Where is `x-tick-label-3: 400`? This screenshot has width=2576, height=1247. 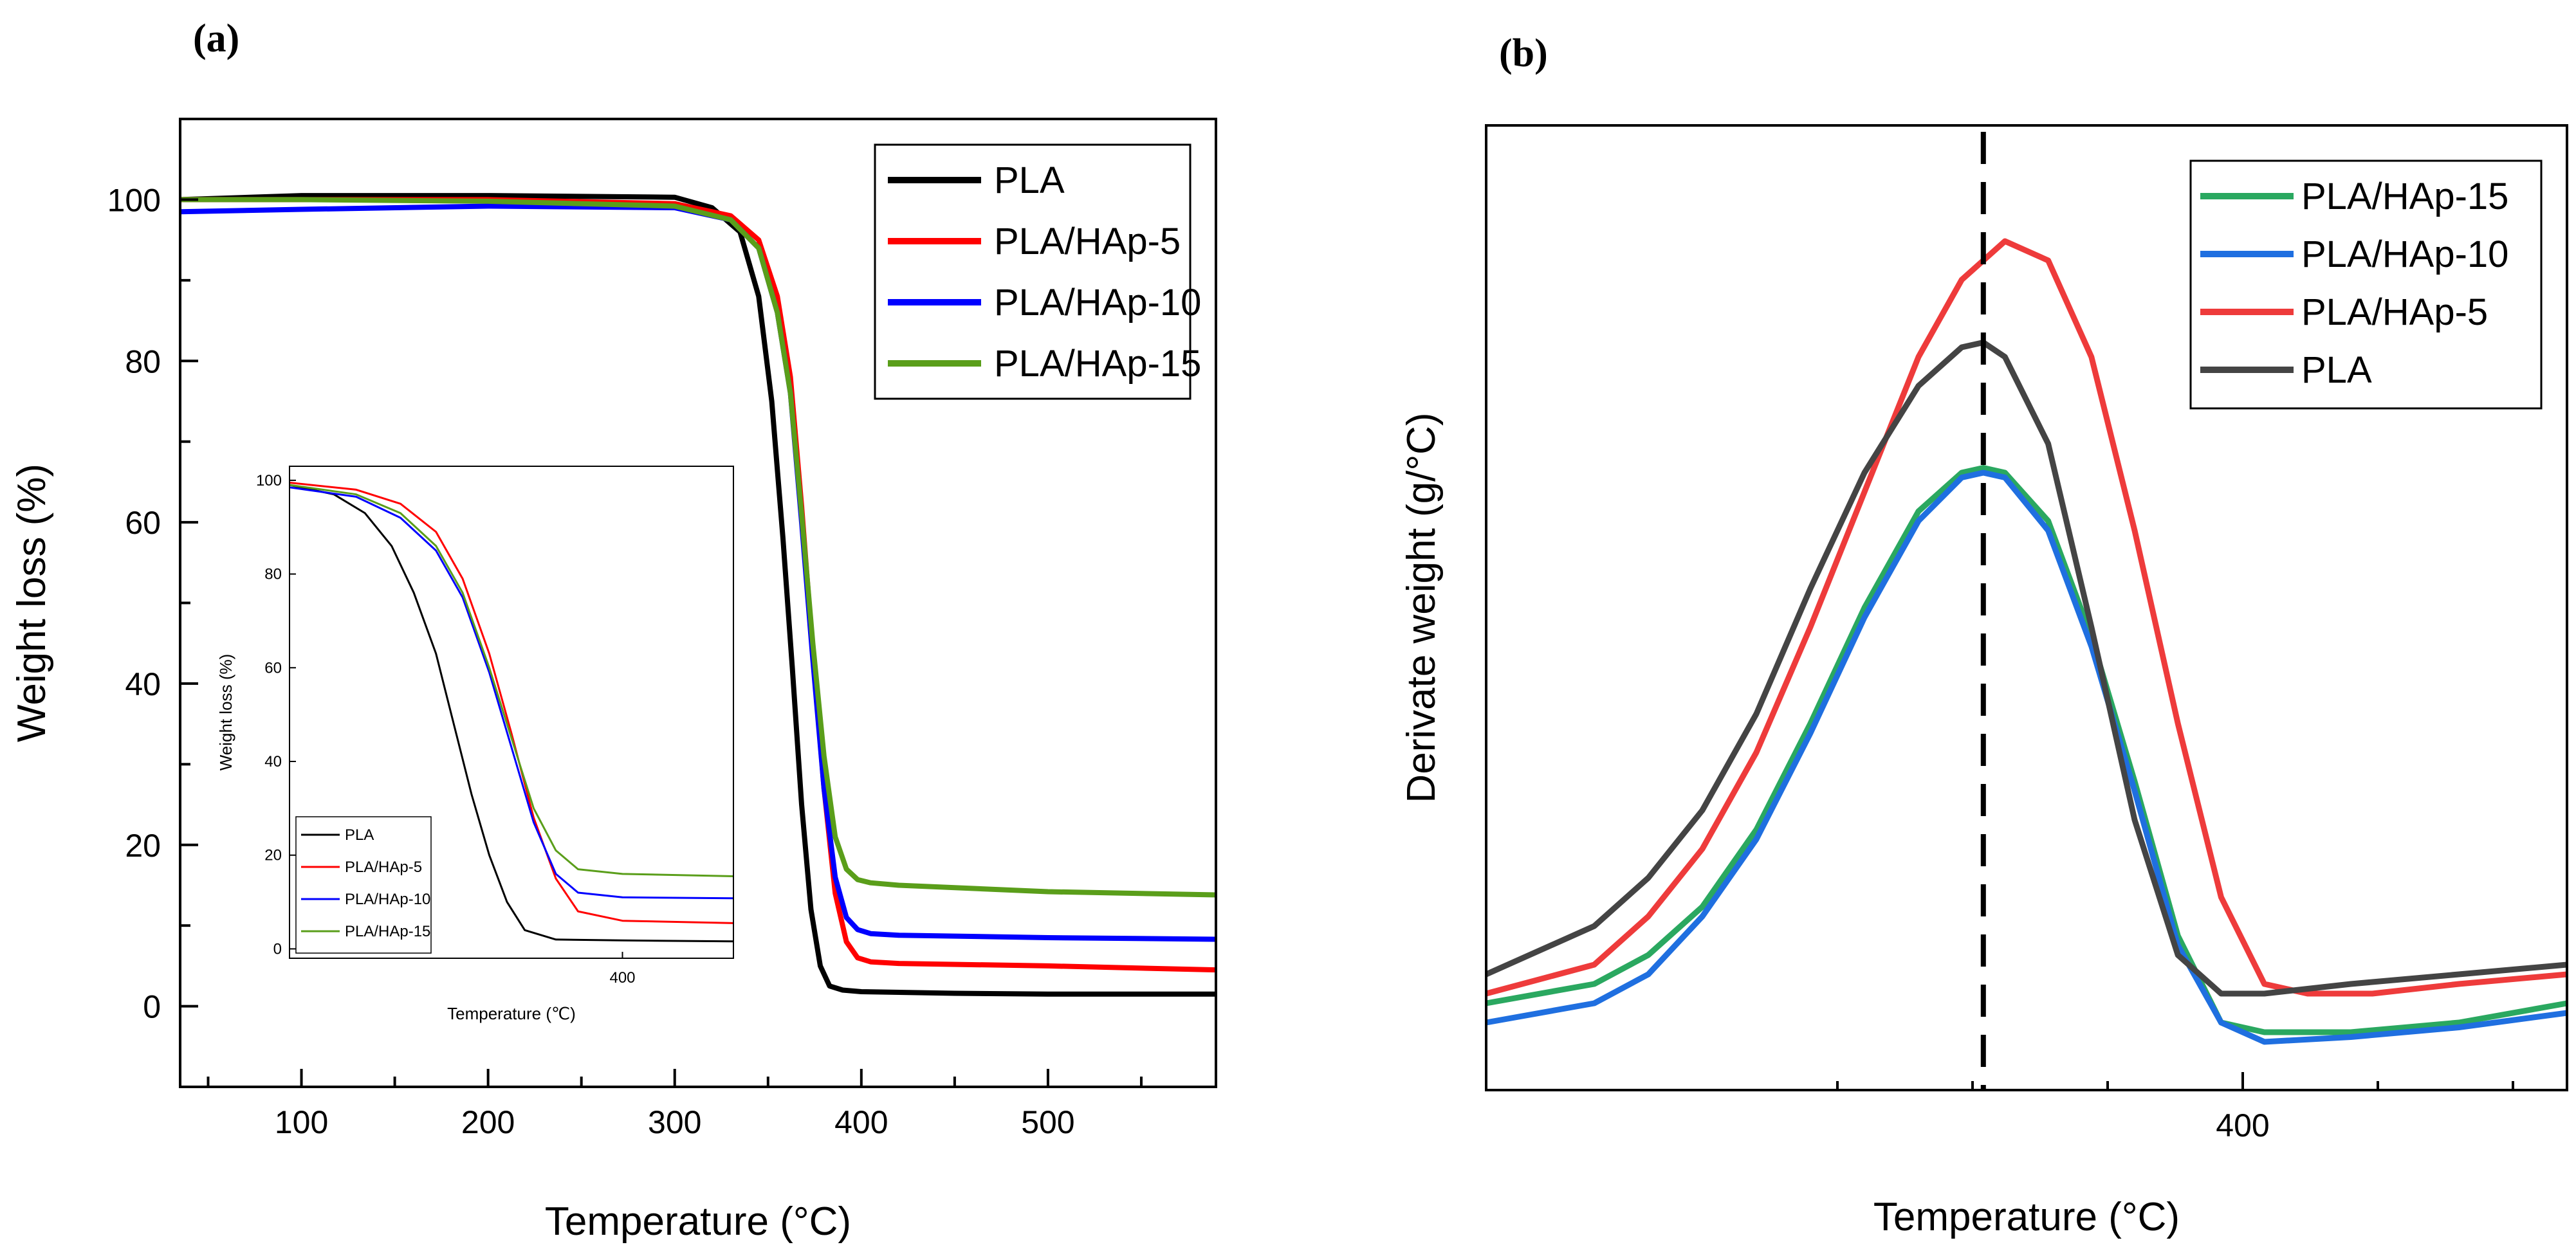
x-tick-label-3: 400 is located at coordinates (861, 1122).